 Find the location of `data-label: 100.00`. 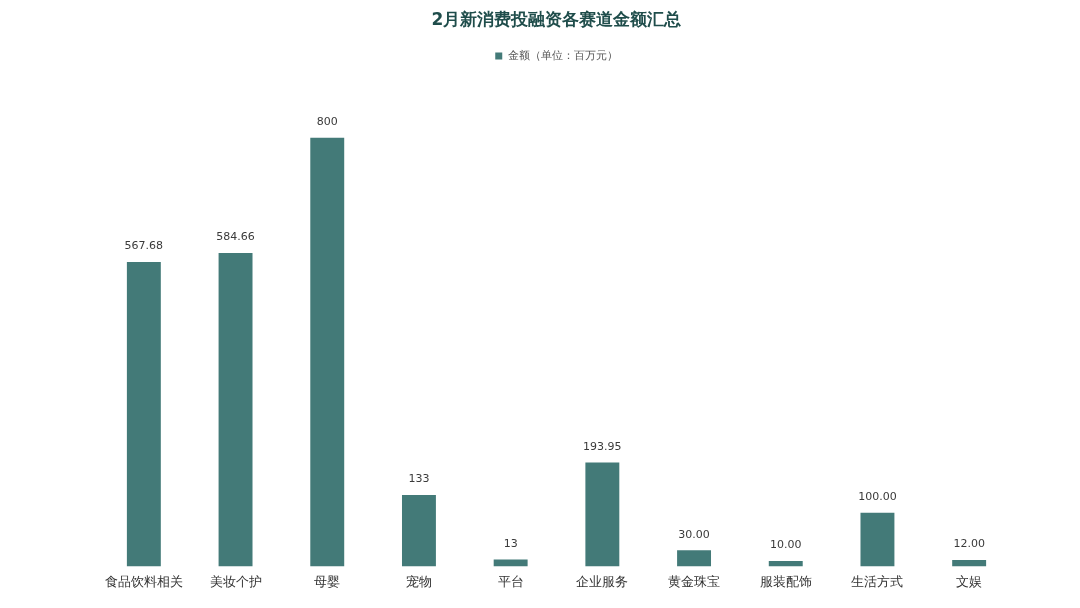

data-label: 100.00 is located at coordinates (877, 497).